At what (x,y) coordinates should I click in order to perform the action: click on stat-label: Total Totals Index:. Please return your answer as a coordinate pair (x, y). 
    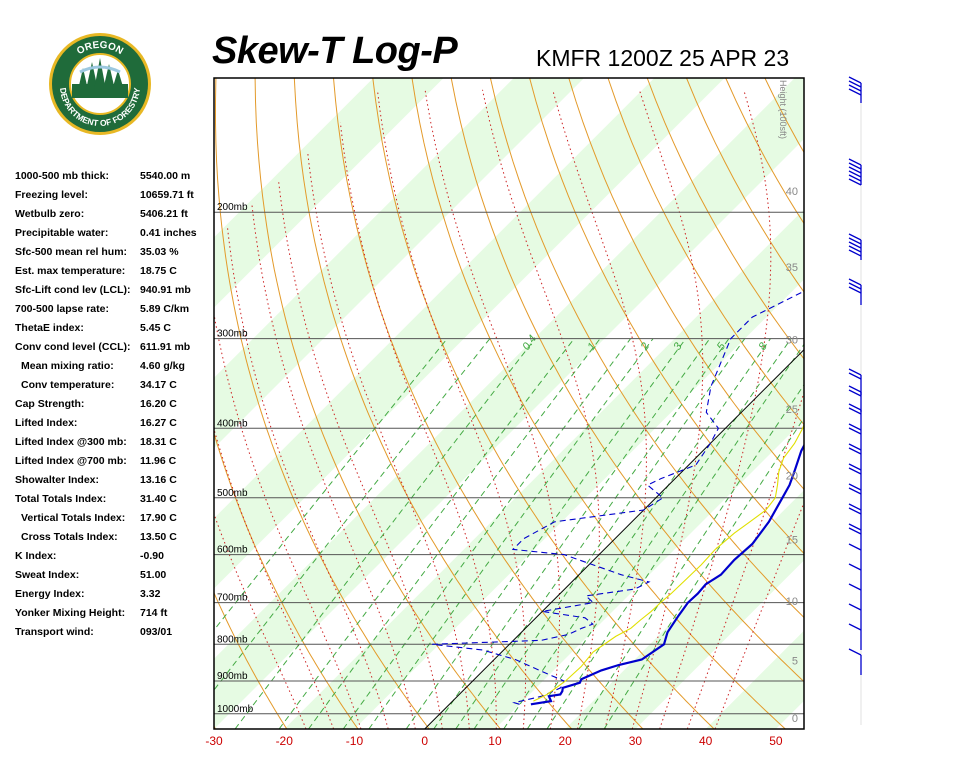
    Looking at the image, I should click on (61, 499).